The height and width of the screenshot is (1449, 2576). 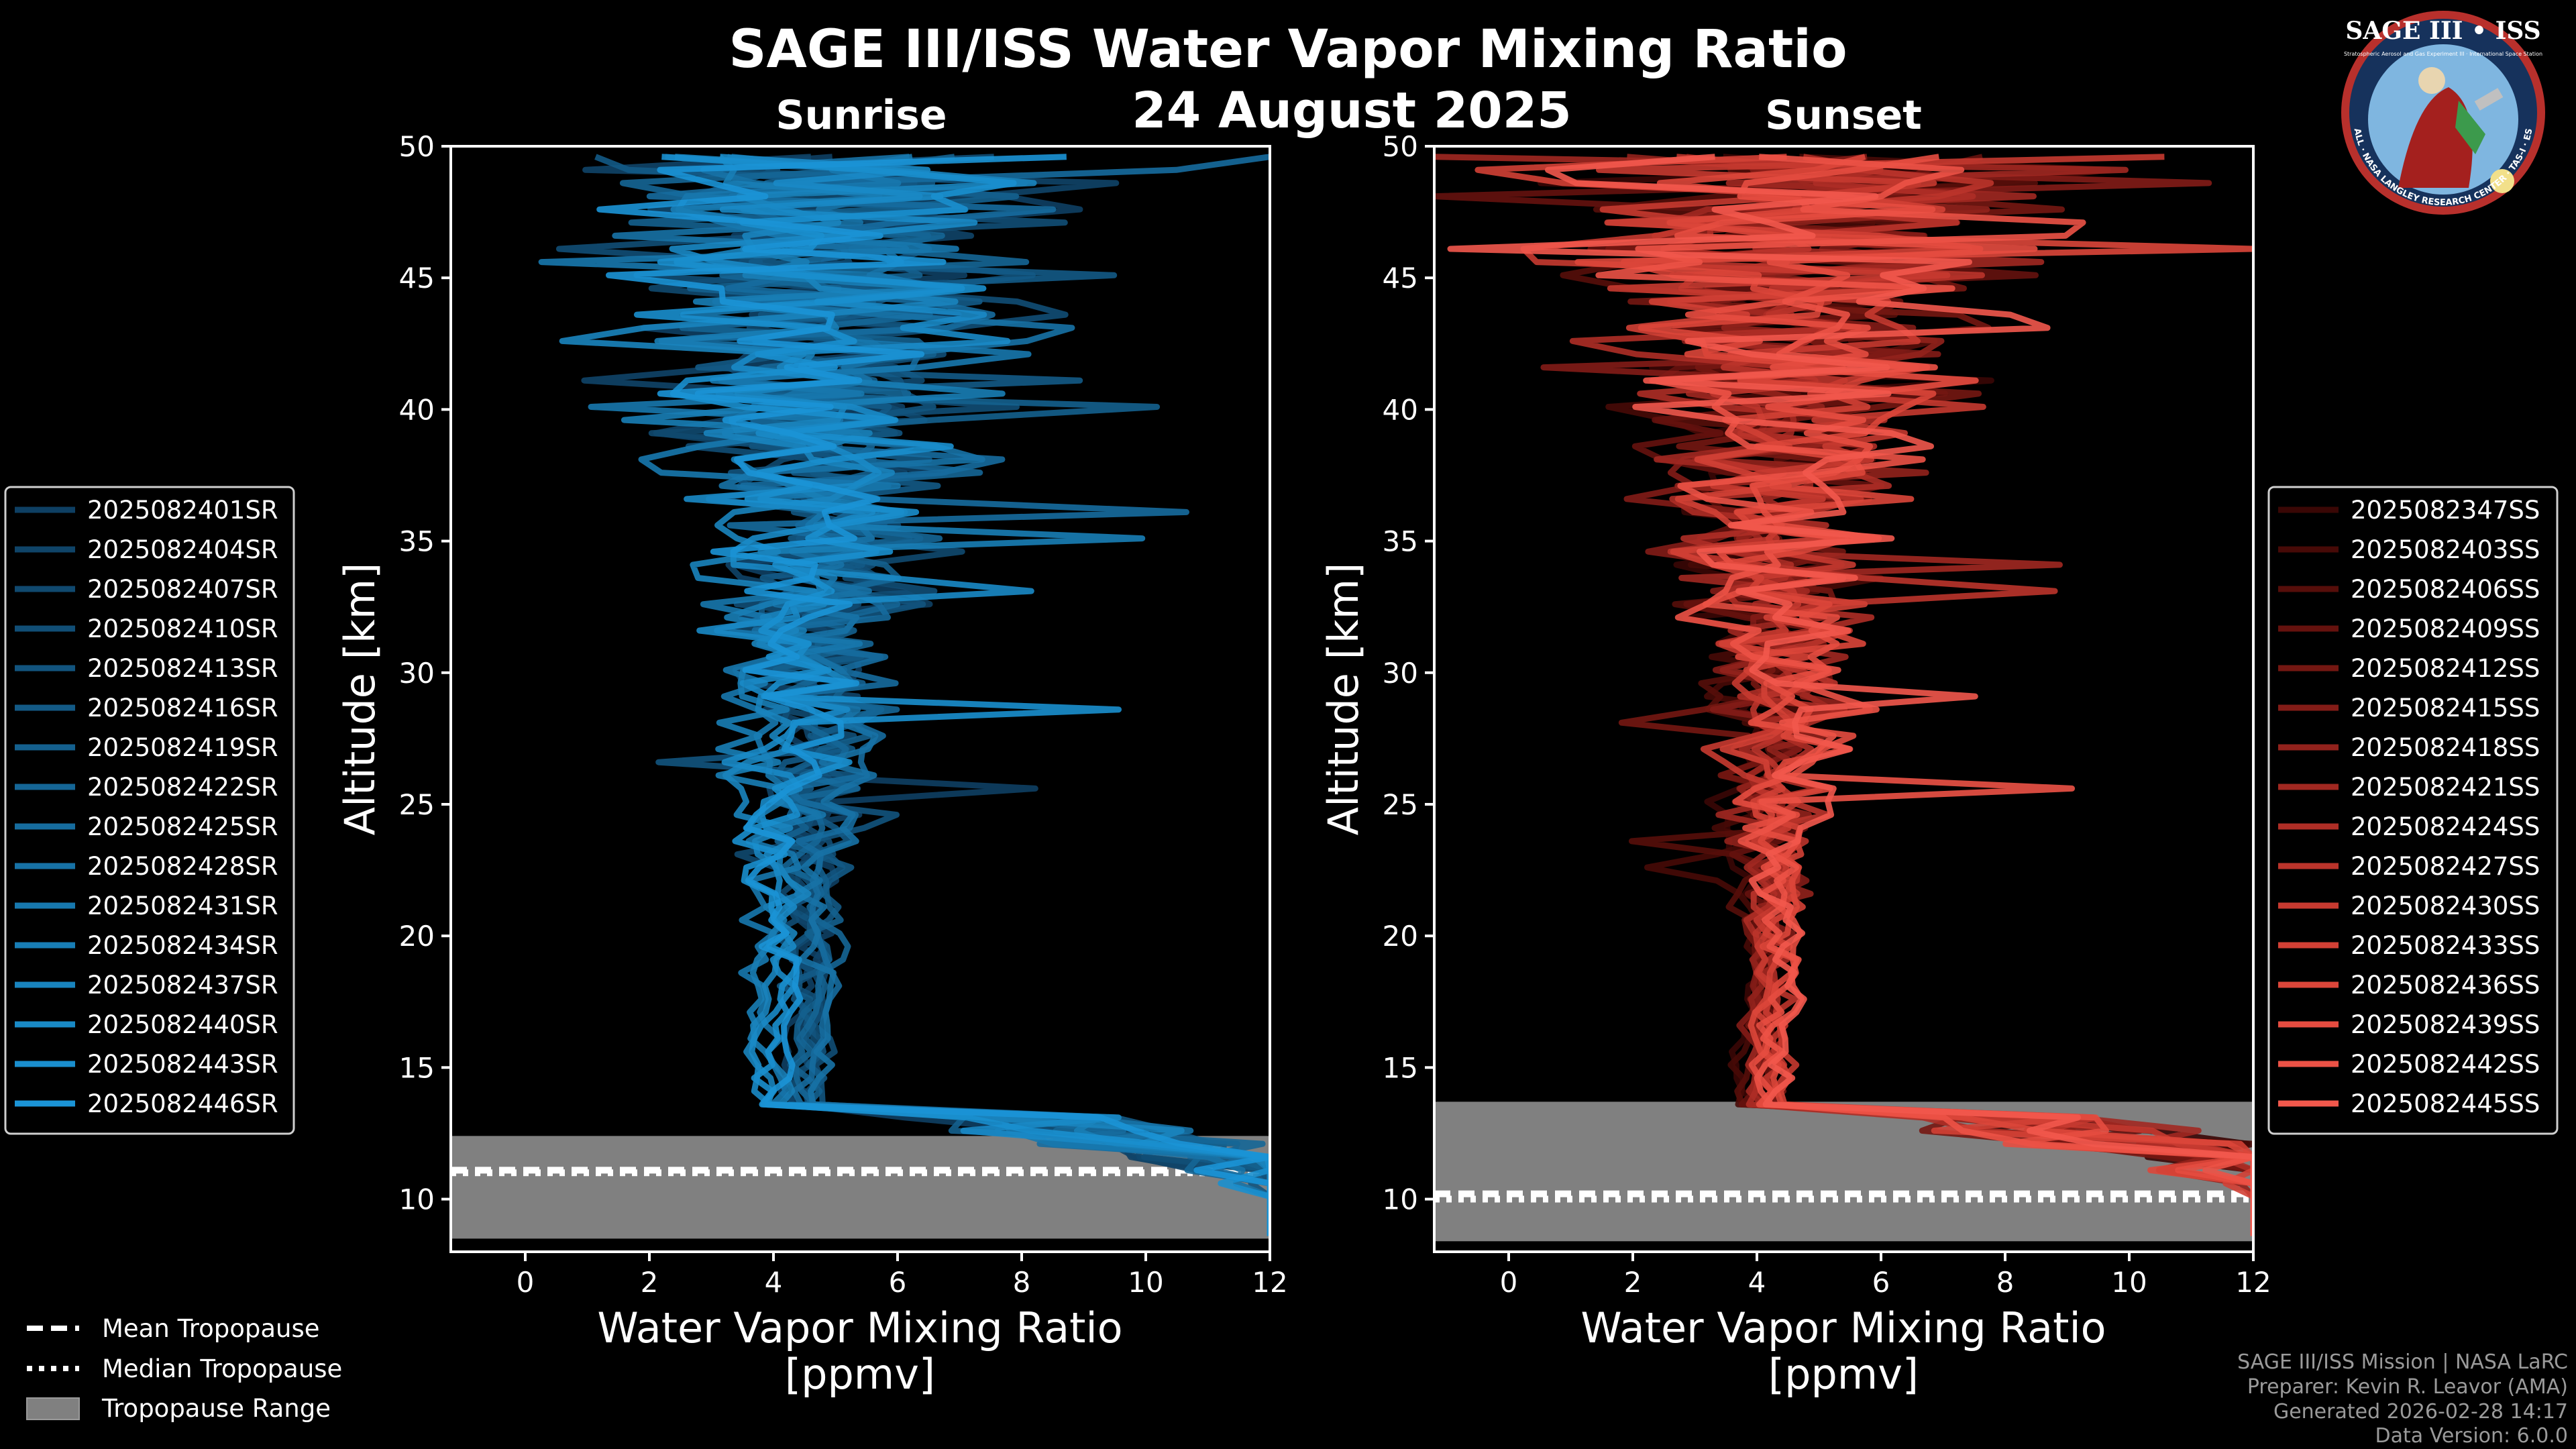 I want to click on legend-label-2025082436SS: 2025082436SS, so click(x=2445, y=985).